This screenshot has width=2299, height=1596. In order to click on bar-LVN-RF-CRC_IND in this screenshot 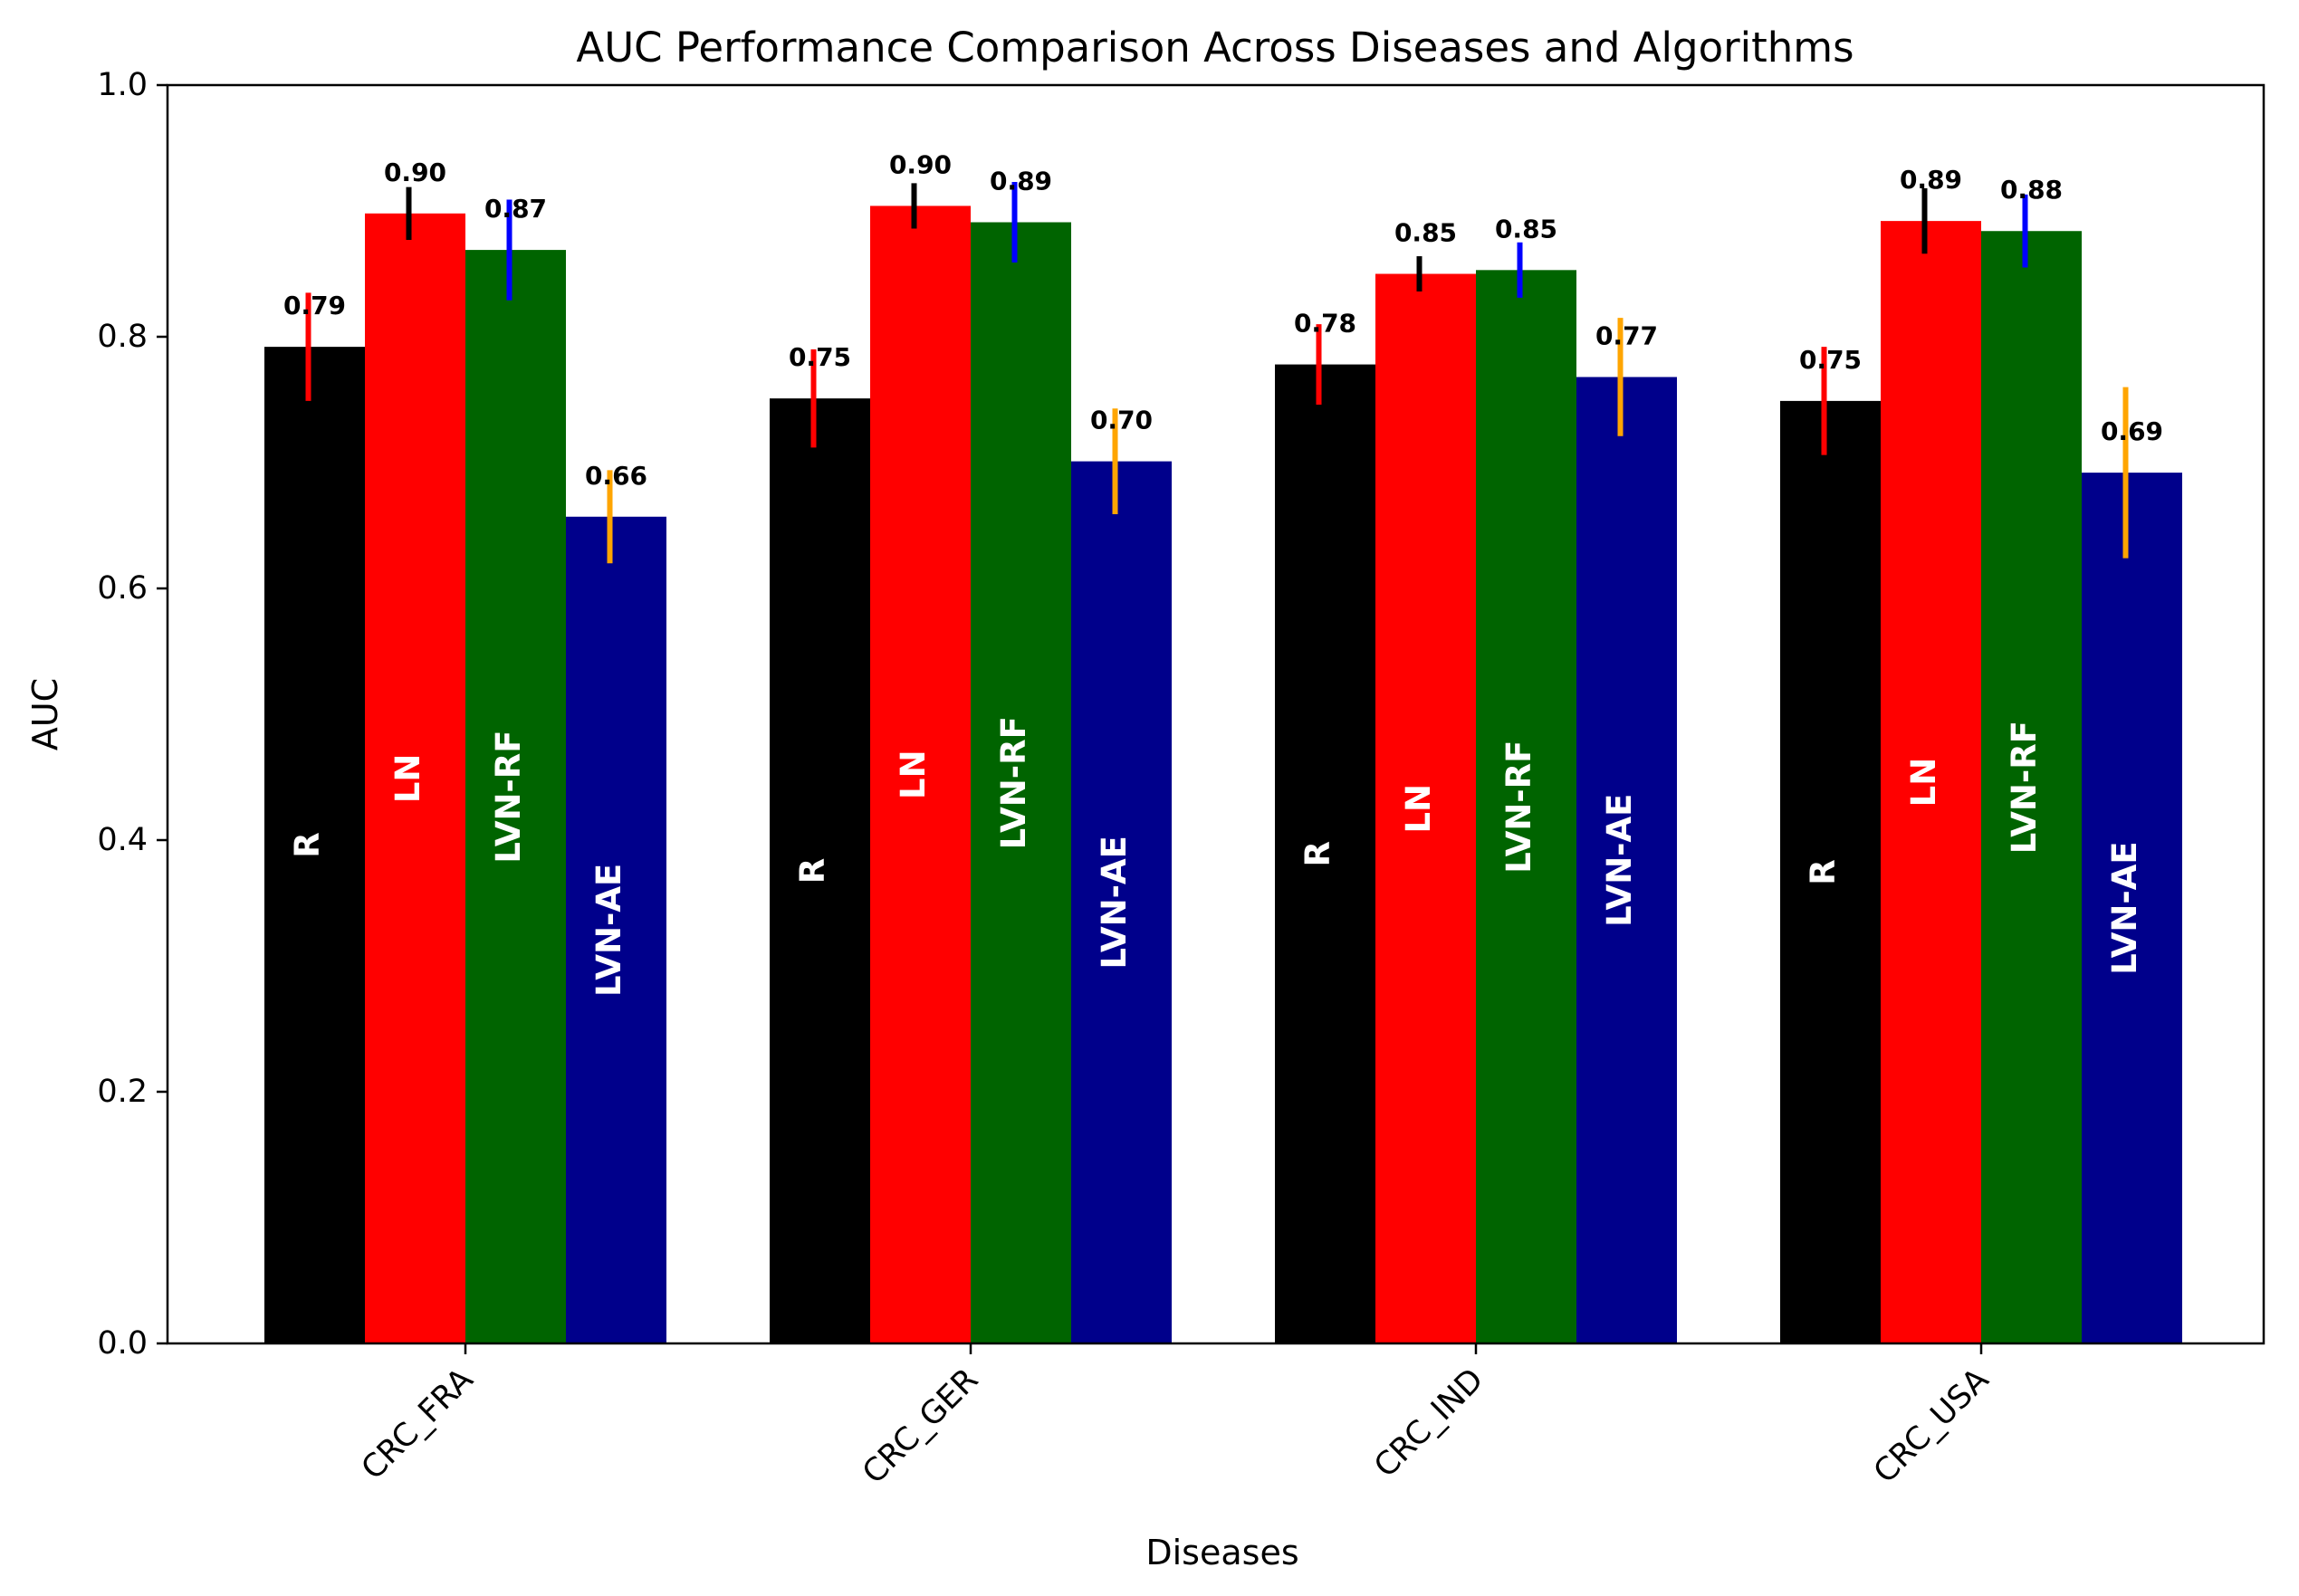, I will do `click(1526, 807)`.